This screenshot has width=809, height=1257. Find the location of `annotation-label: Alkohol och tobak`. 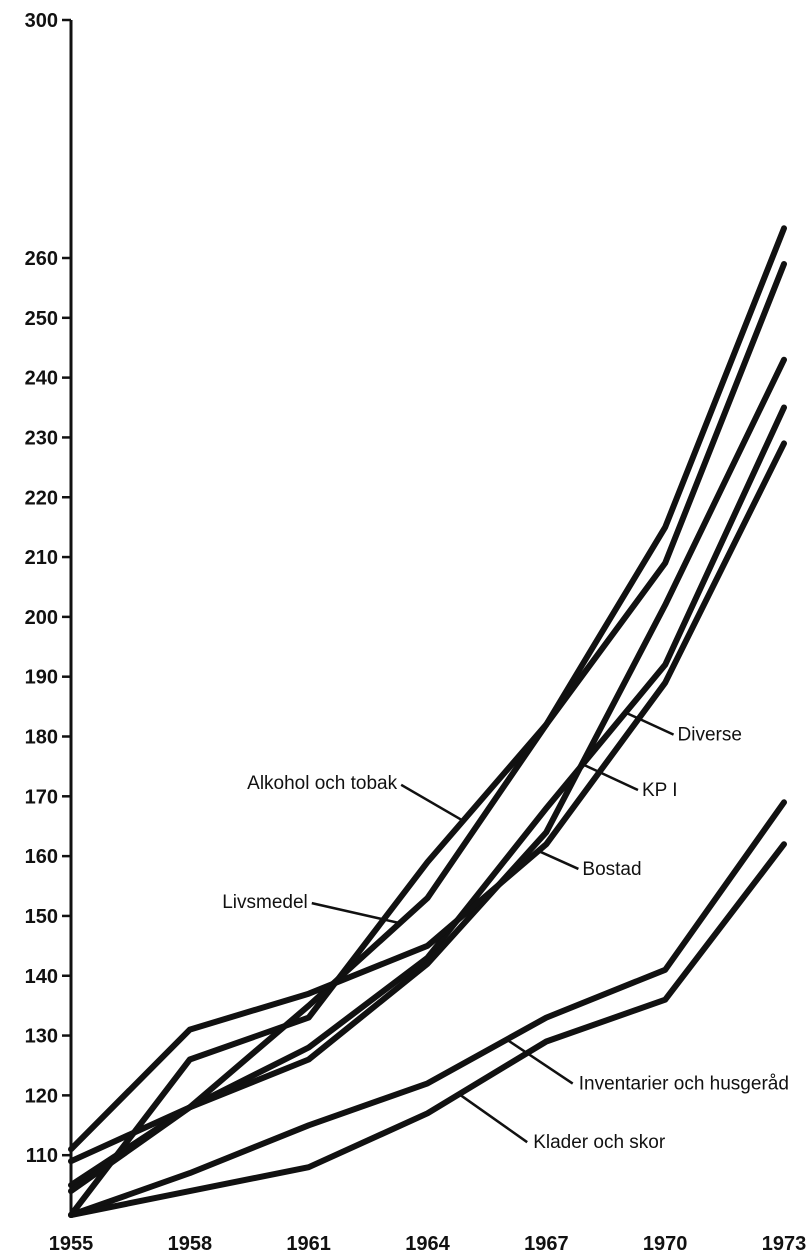

annotation-label: Alkohol och tobak is located at coordinates (322, 783).